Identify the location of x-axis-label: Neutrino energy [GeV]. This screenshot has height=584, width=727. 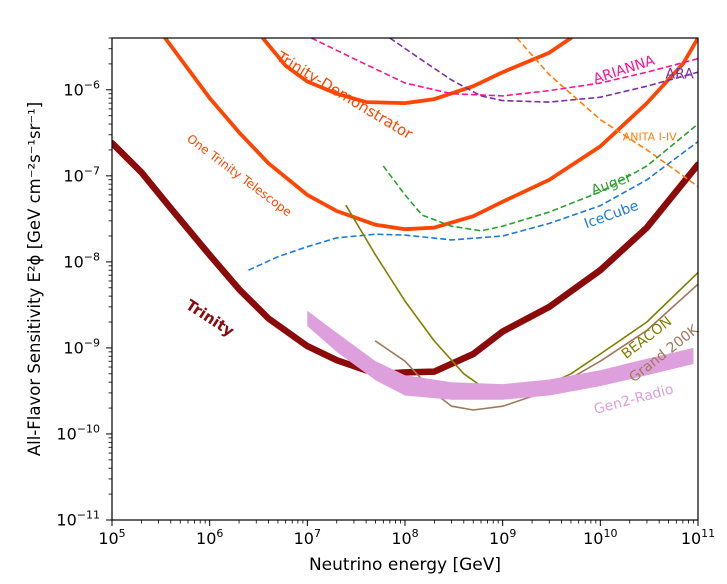
(405, 565).